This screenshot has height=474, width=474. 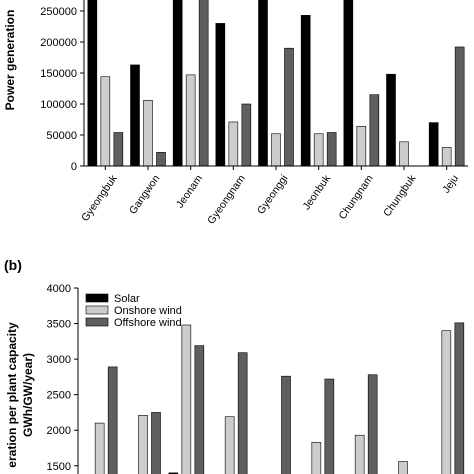 I want to click on panel-label: (b), so click(x=13, y=265).